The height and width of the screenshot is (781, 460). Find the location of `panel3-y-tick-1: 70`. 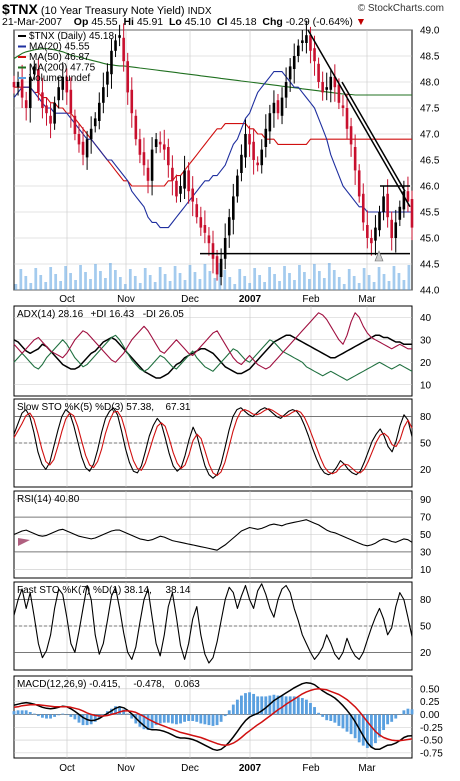

panel3-y-tick-1: 70 is located at coordinates (426, 518).